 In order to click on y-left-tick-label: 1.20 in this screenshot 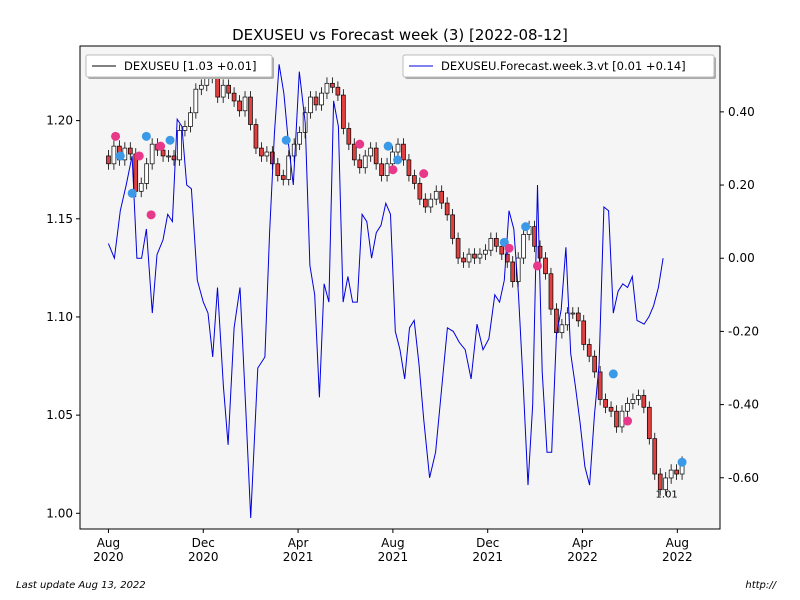, I will do `click(59, 121)`.